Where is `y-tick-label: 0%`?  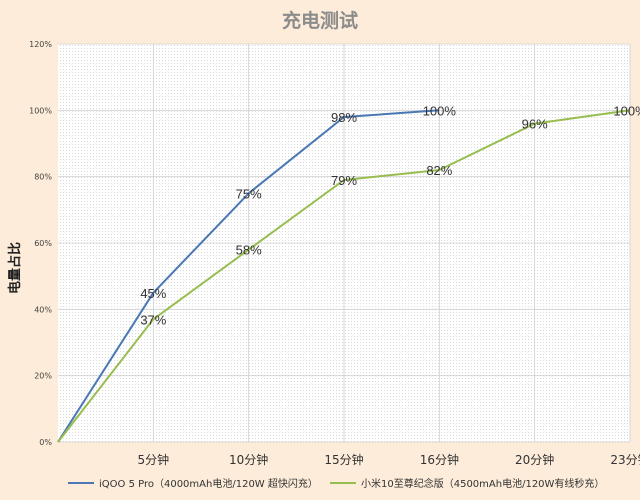
y-tick-label: 0% is located at coordinates (45, 442).